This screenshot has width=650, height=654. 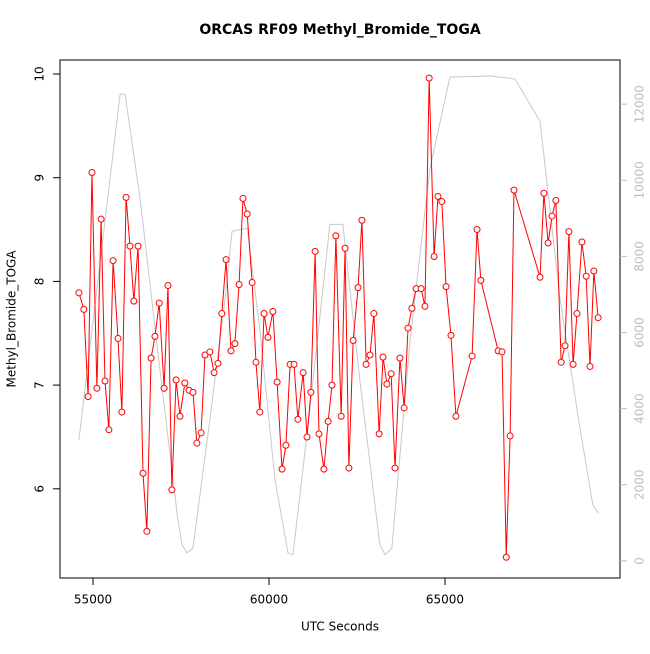 I want to click on y-tick-label: 8, so click(x=40, y=282).